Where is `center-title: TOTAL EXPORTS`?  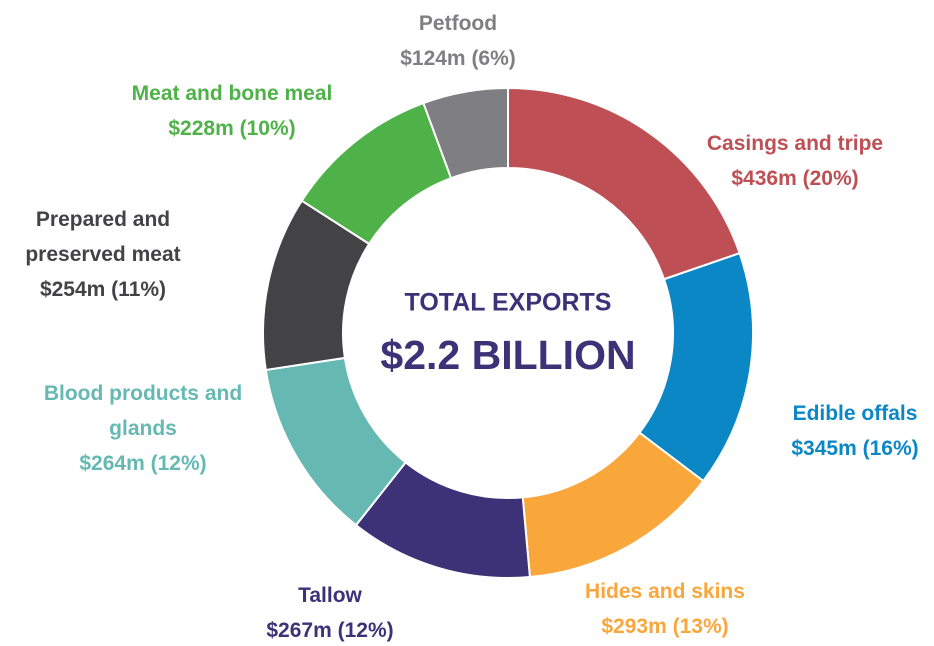
center-title: TOTAL EXPORTS is located at coordinates (508, 303).